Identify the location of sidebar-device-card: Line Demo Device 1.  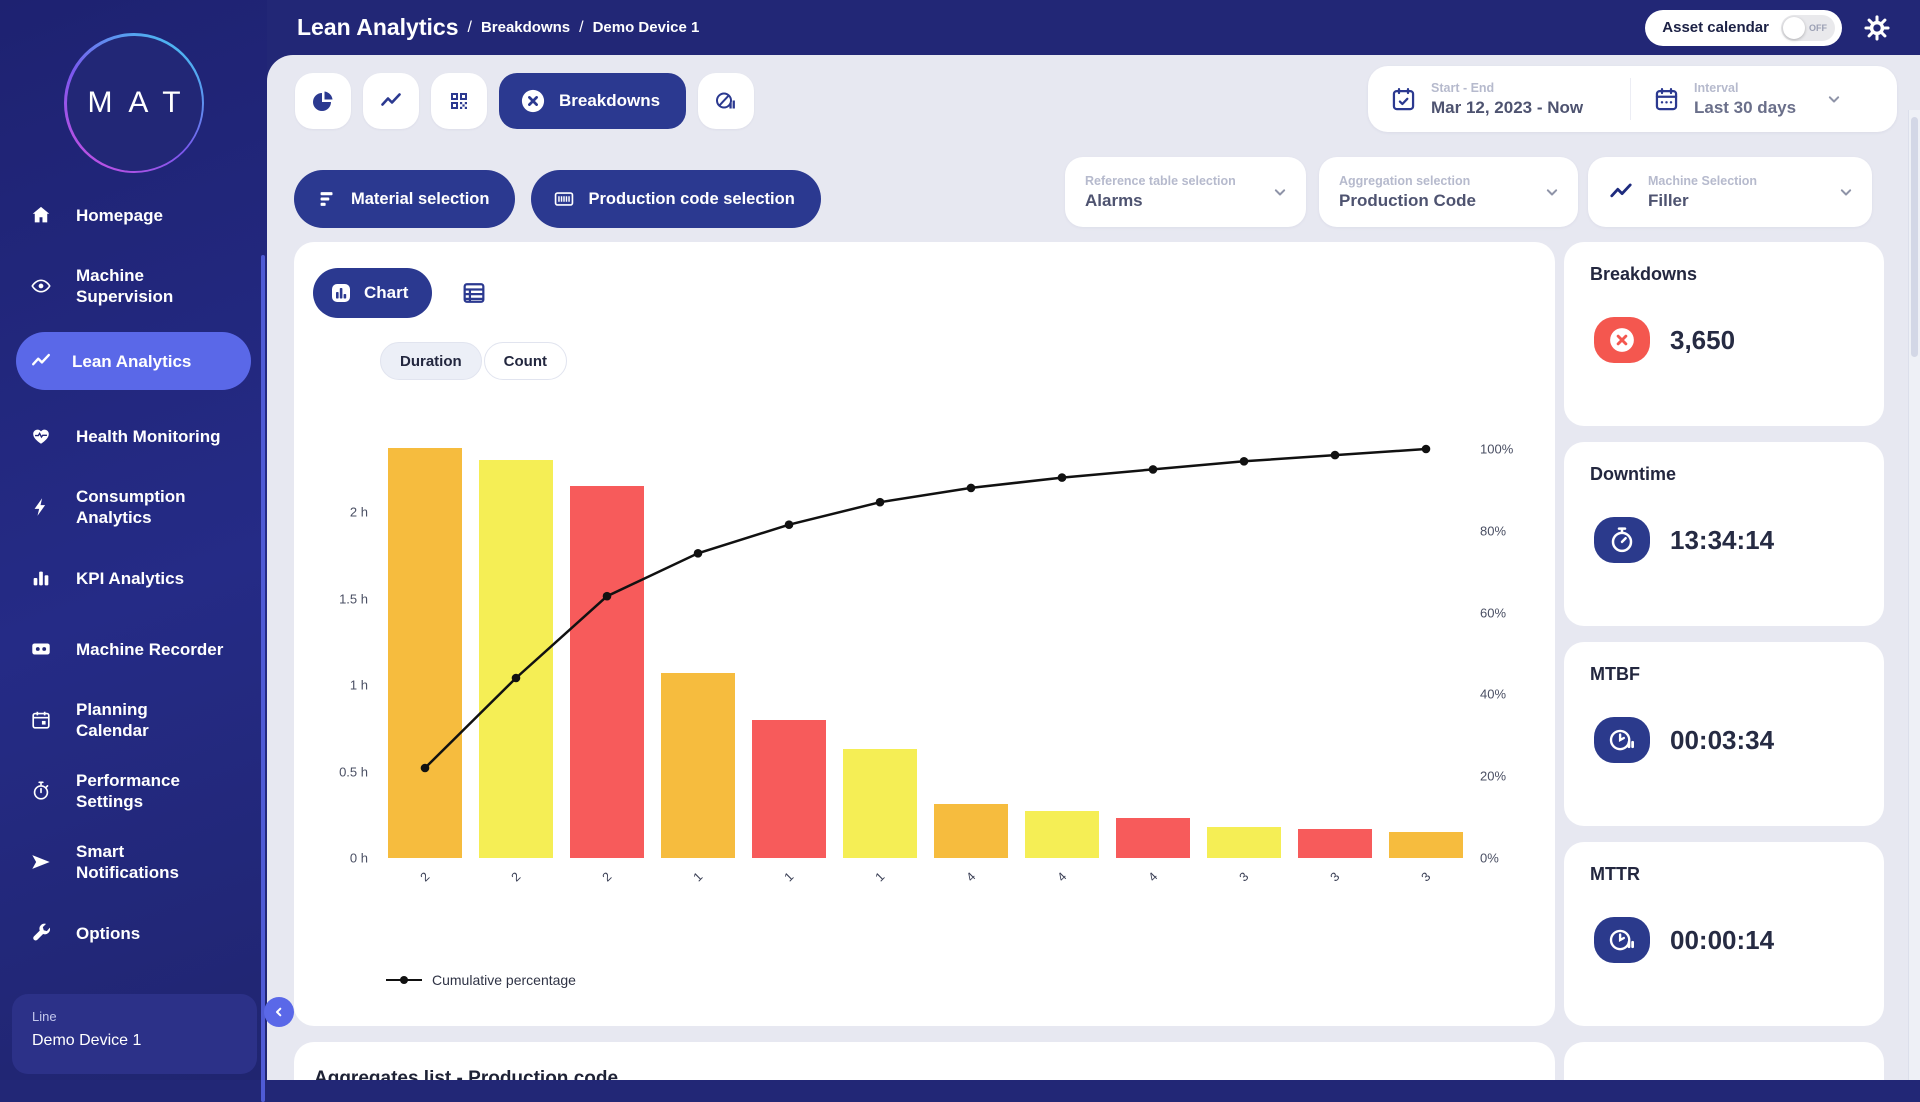
(134, 1034).